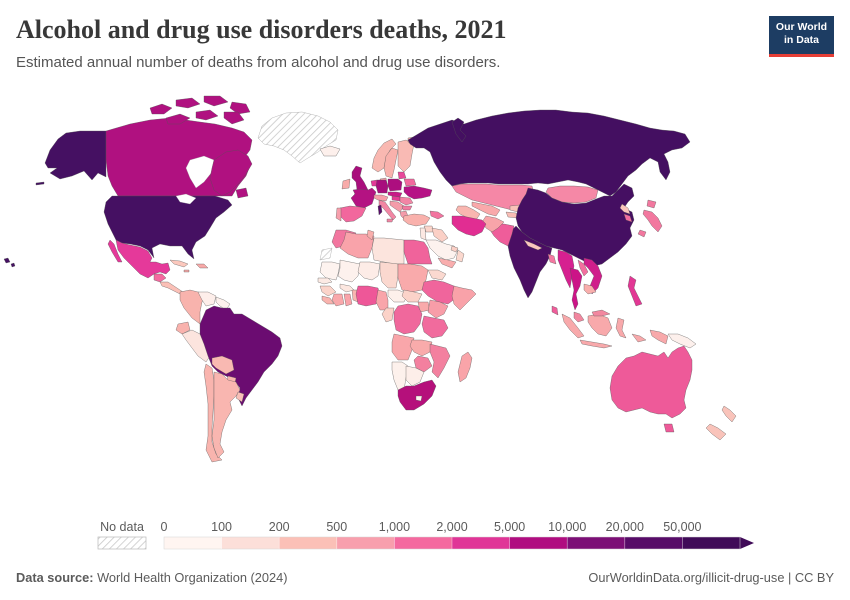 This screenshot has height=600, width=850. Describe the element at coordinates (625, 527) in the screenshot. I see `svg-text: 20,000` at that location.